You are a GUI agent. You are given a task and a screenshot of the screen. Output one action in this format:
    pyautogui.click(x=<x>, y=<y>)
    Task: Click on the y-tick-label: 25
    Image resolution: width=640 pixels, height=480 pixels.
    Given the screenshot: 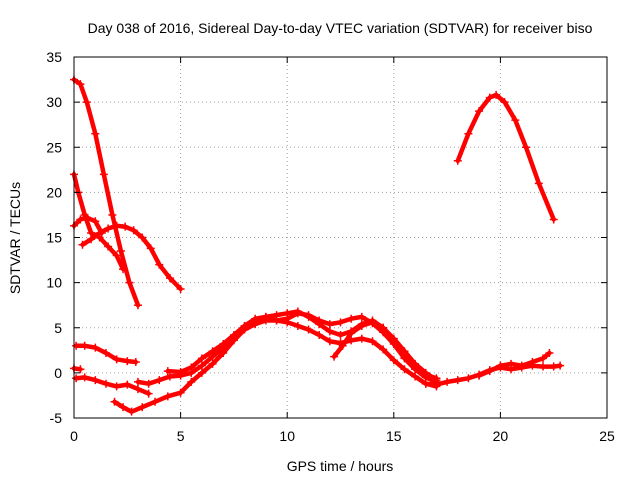 What is the action you would take?
    pyautogui.click(x=54, y=147)
    